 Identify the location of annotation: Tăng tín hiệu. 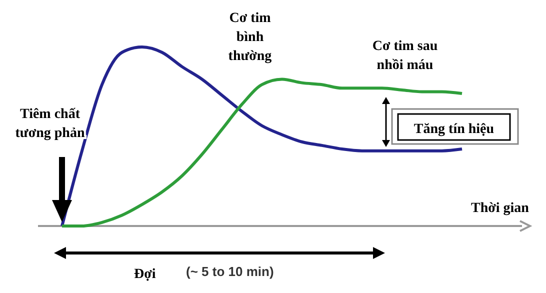
(454, 129).